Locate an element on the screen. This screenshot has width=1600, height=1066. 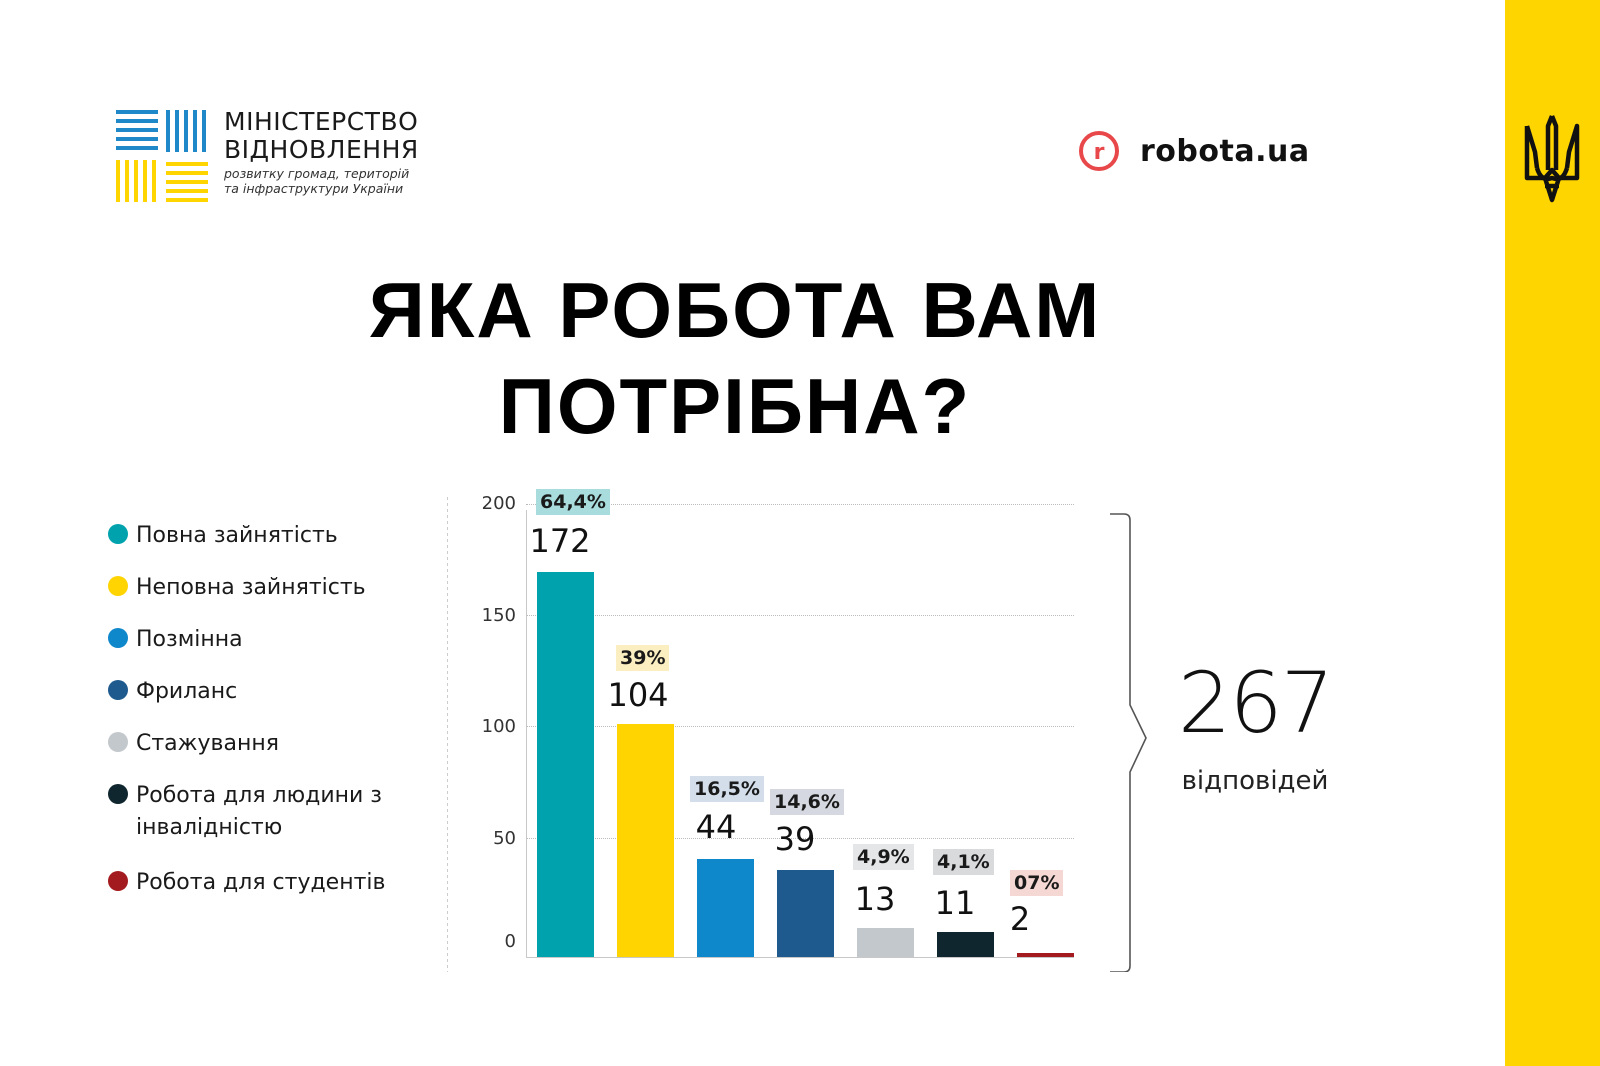
legend-item: Робота для людини з інвалідністю is located at coordinates (257, 812).